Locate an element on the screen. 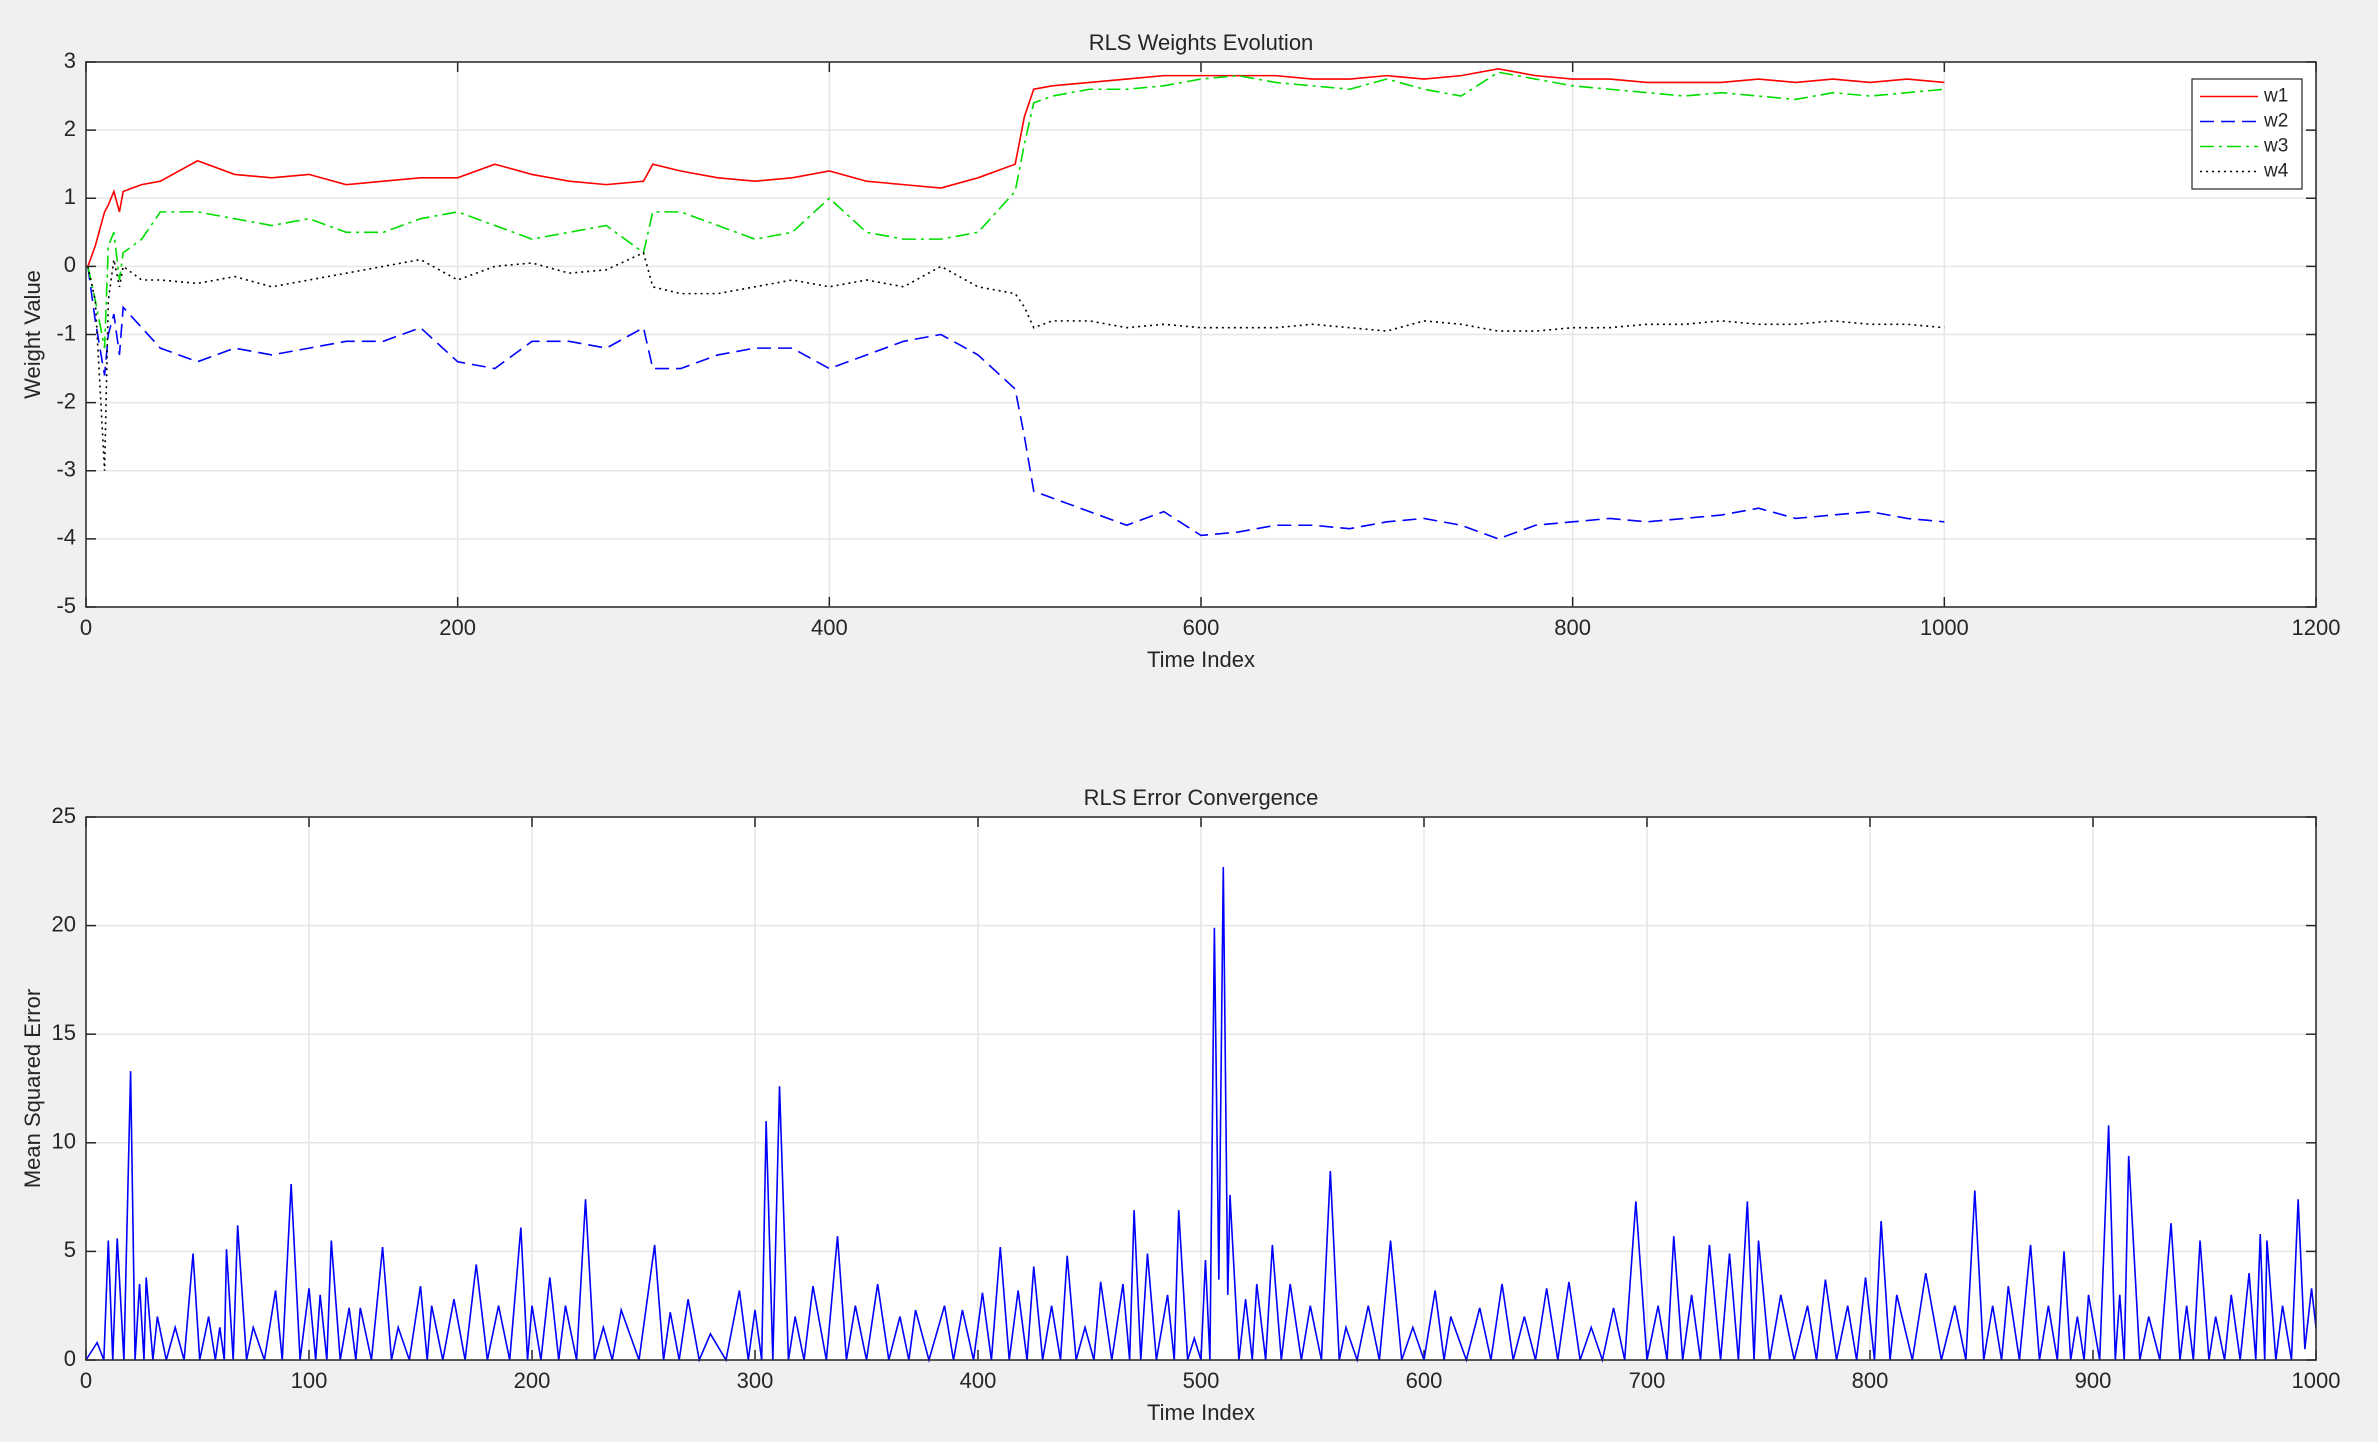 This screenshot has width=2378, height=1442. x-tick-label: 700 is located at coordinates (1647, 1380).